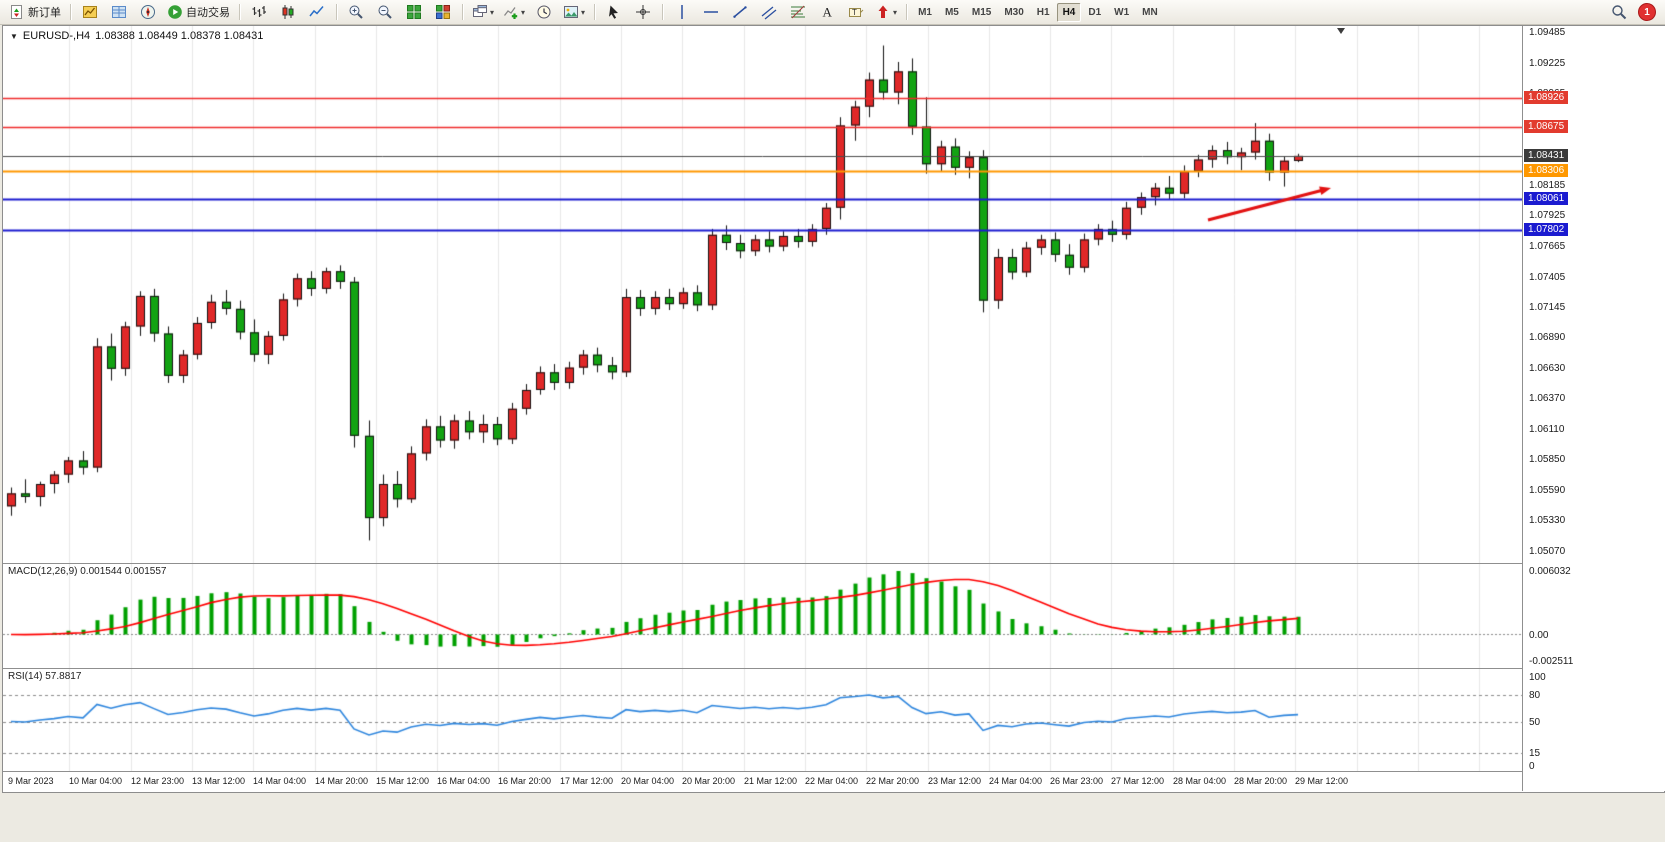 The image size is (1665, 842). Describe the element at coordinates (1341, 31) in the screenshot. I see `chart-shift-marker-icon` at that location.